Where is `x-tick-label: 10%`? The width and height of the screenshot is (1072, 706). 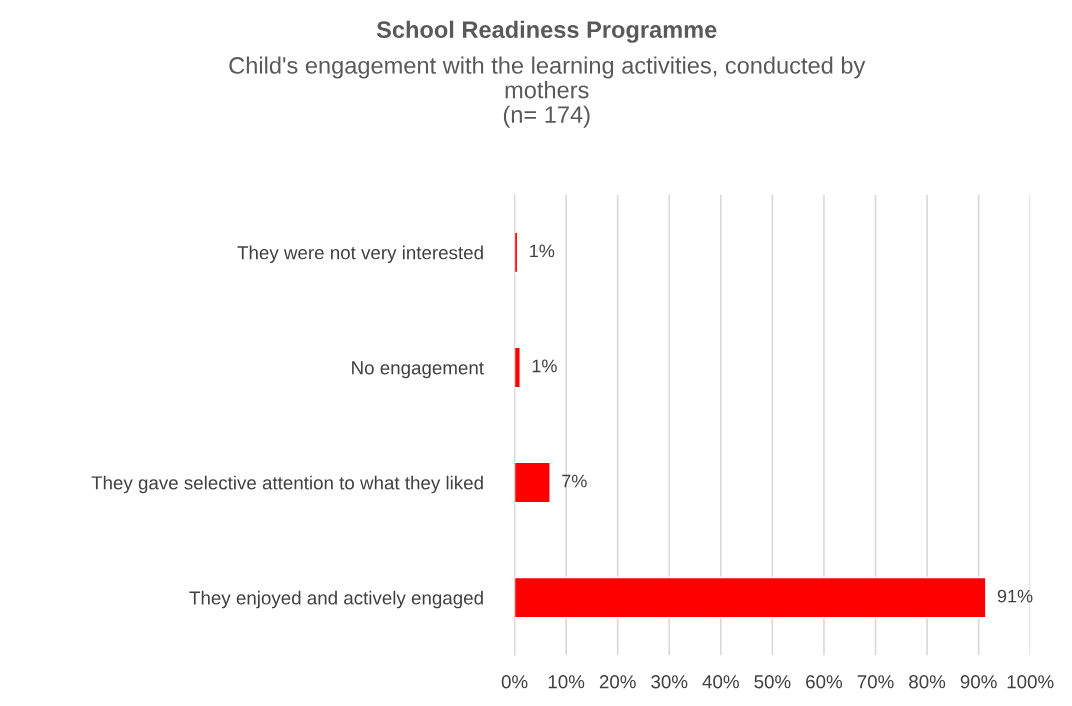 x-tick-label: 10% is located at coordinates (566, 682).